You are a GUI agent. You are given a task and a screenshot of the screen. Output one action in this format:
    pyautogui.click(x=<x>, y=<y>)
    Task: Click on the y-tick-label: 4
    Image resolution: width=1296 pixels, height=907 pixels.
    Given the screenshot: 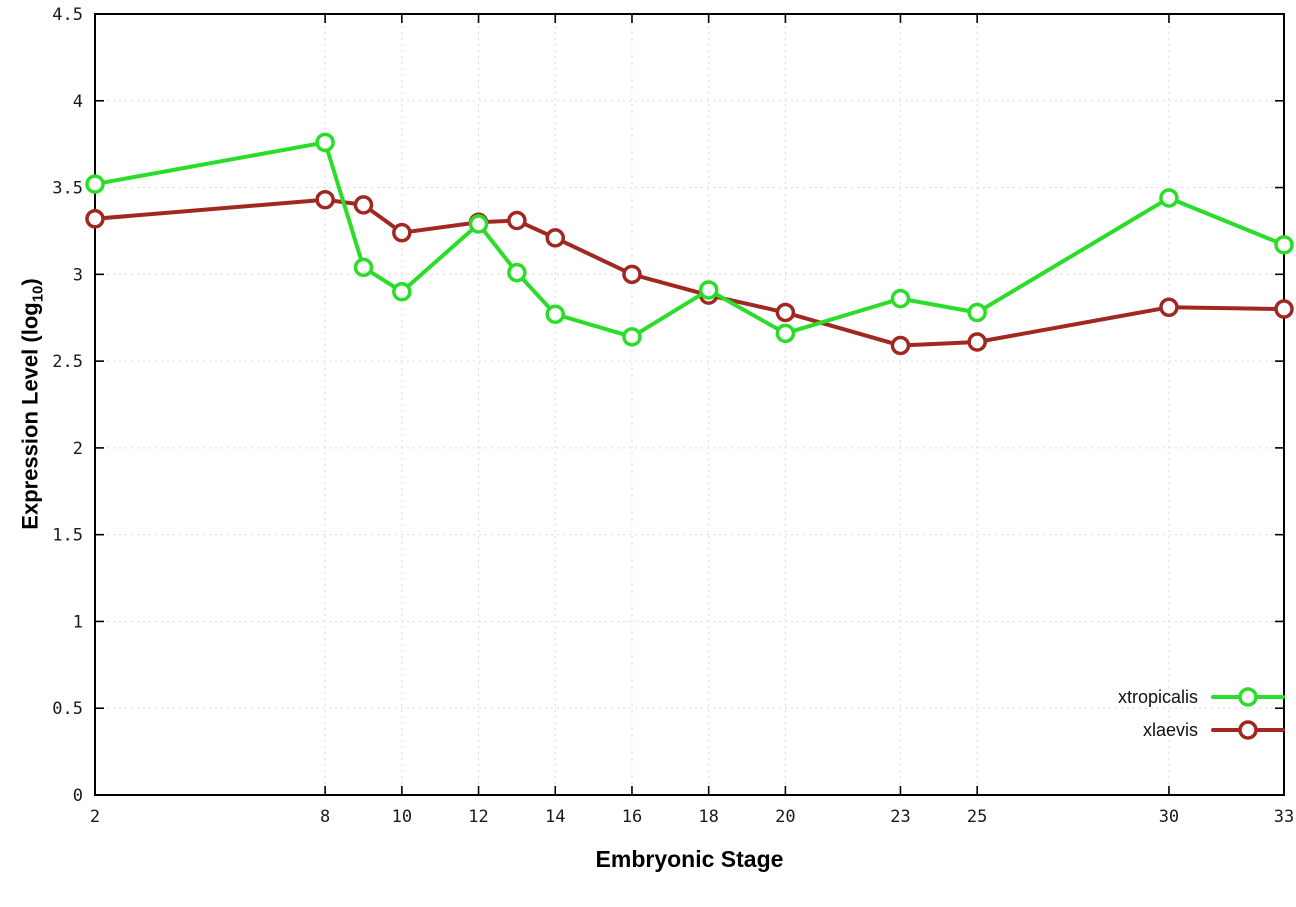 What is the action you would take?
    pyautogui.click(x=78, y=102)
    